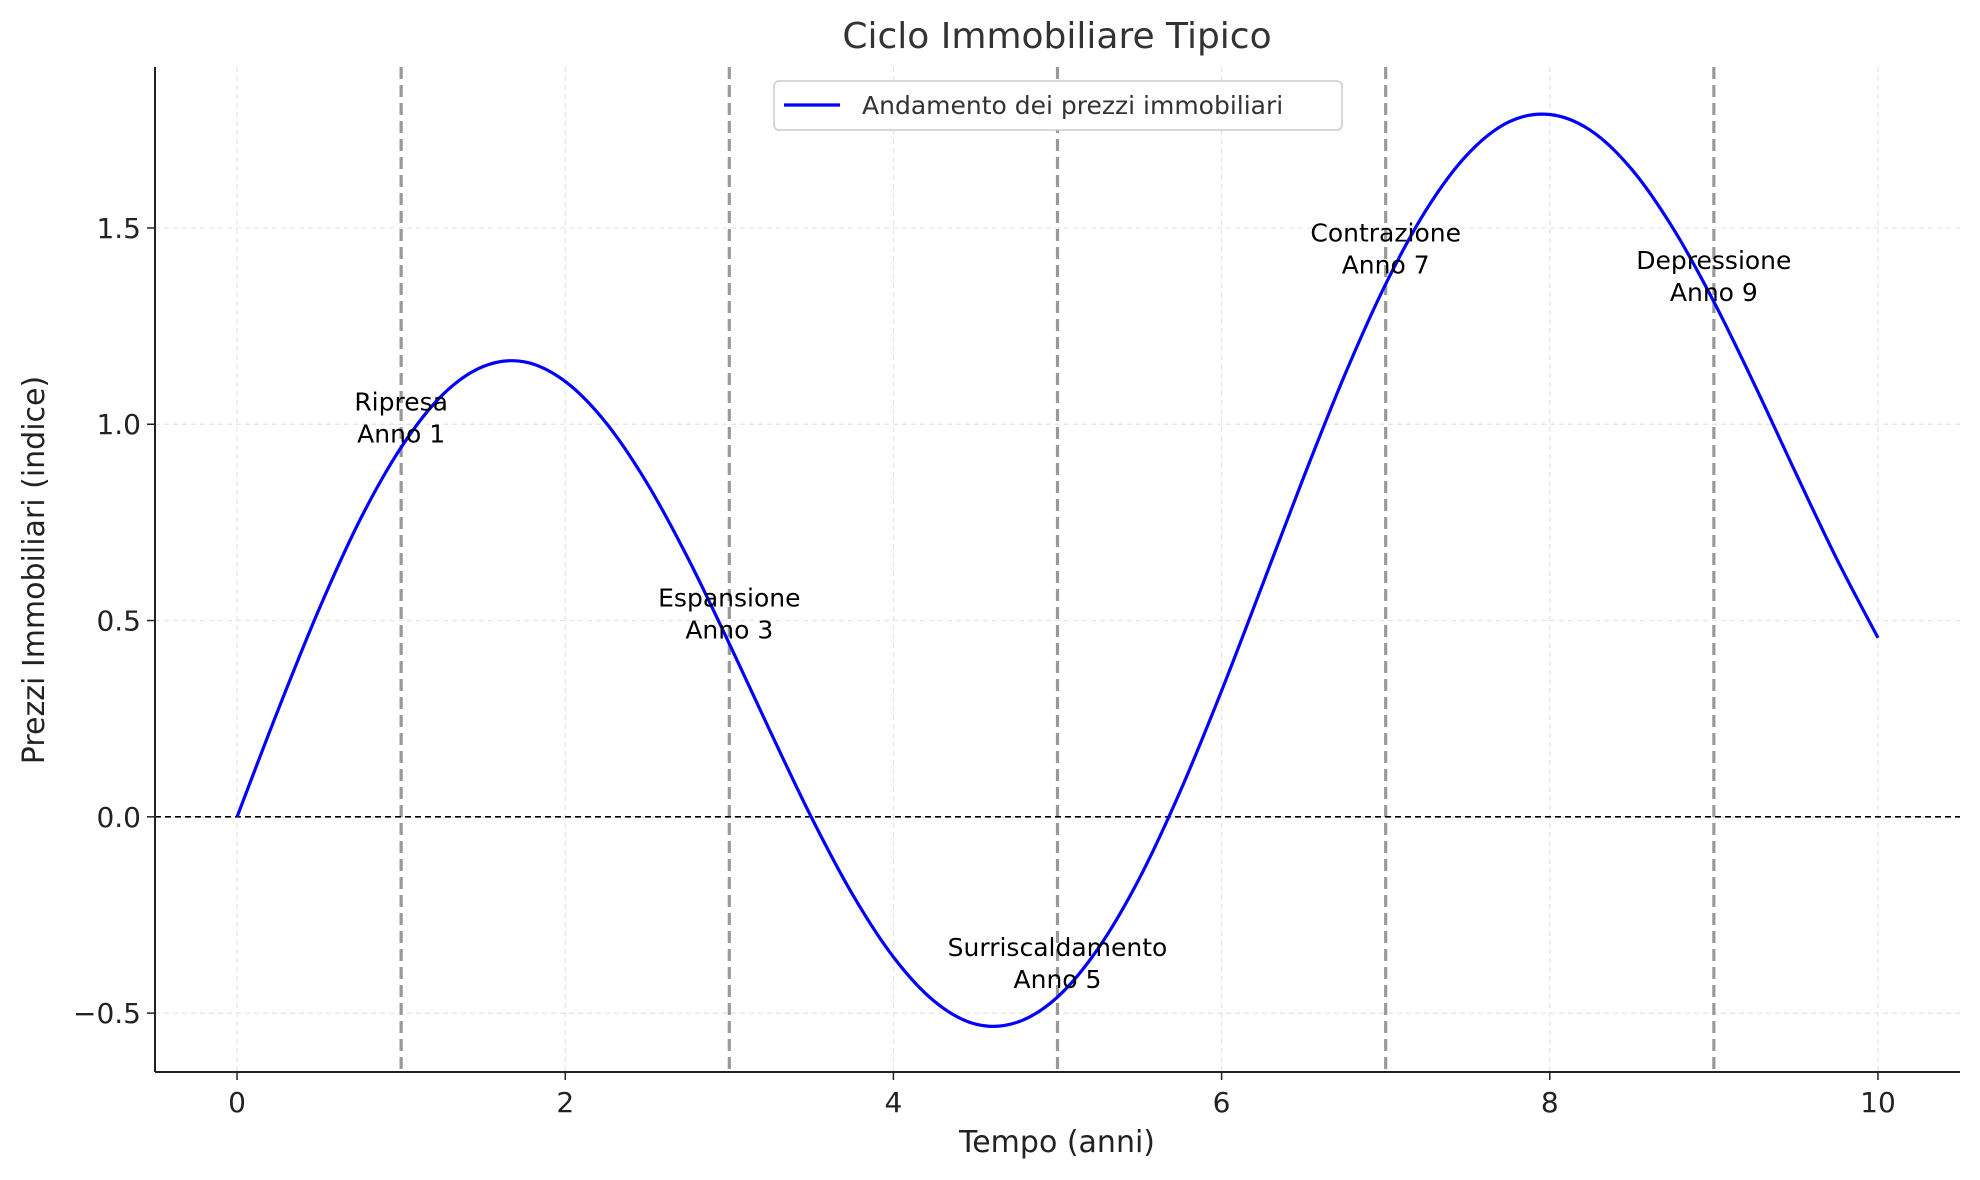 The height and width of the screenshot is (1180, 1980). What do you see at coordinates (107, 1013) in the screenshot?
I see `y-tick-label: −0.5` at bounding box center [107, 1013].